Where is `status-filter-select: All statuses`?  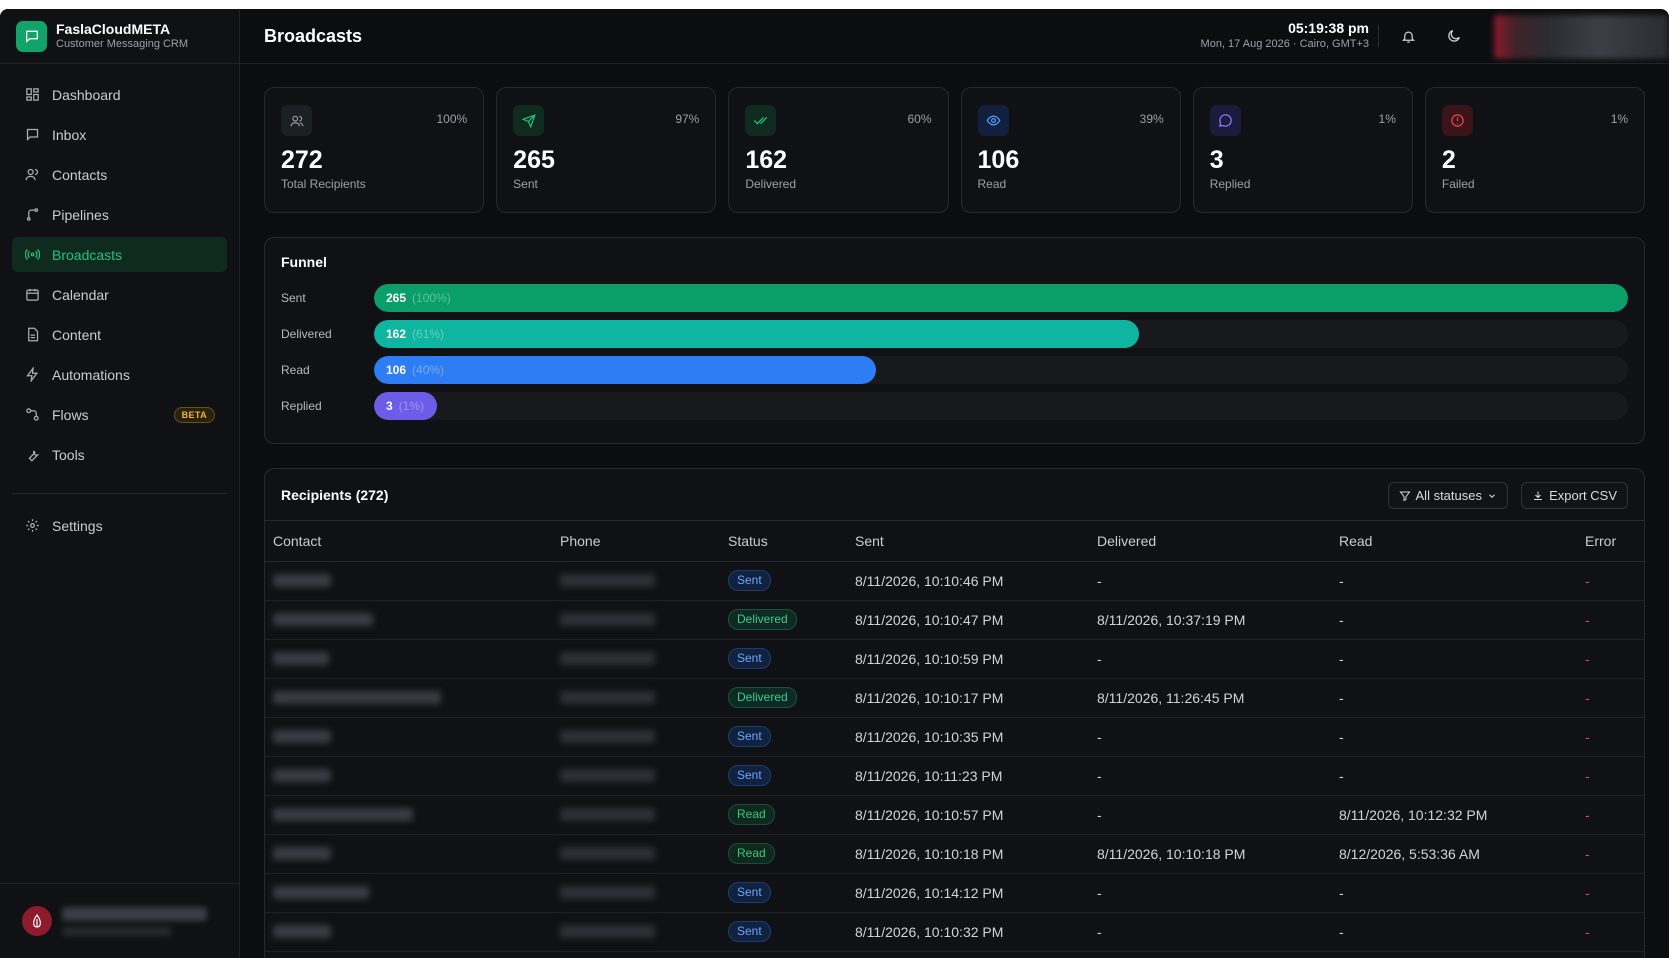
status-filter-select: All statuses is located at coordinates (1447, 495).